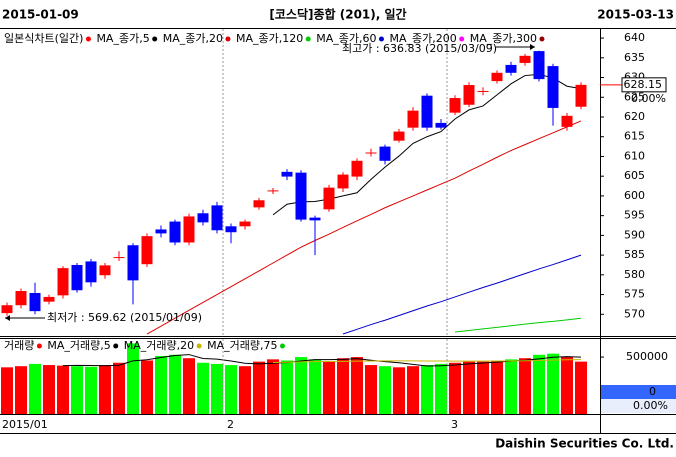 This screenshot has height=457, width=676. I want to click on ma-line, so click(462, 294).